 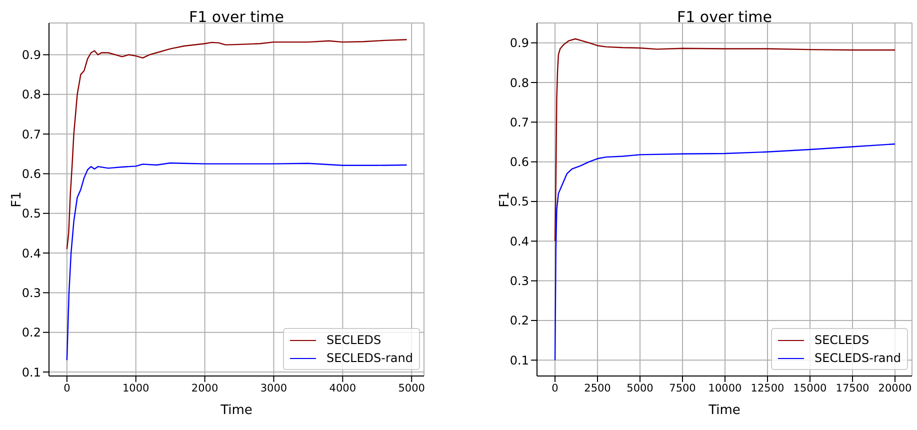 I want to click on x-tick-label: 12500, so click(x=767, y=388).